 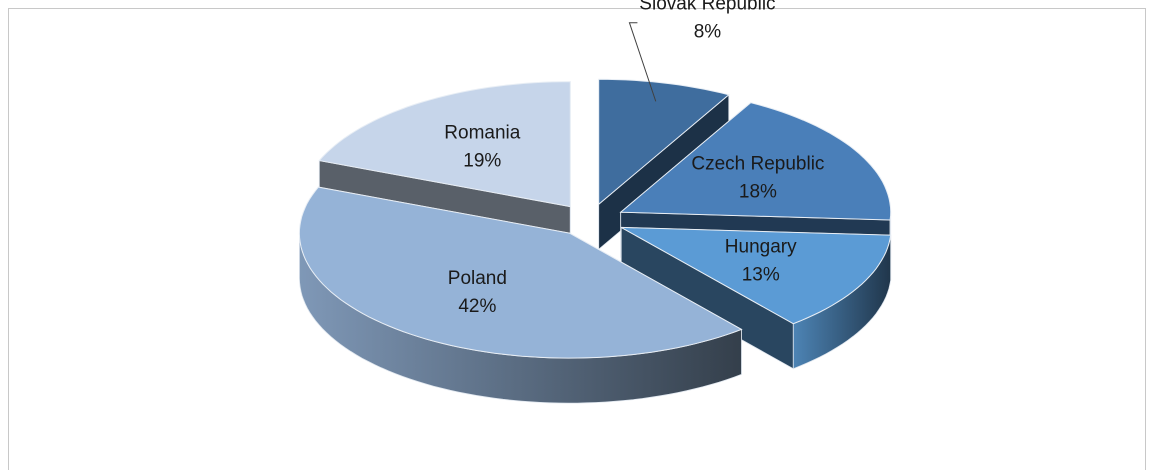 What do you see at coordinates (761, 274) in the screenshot?
I see `slice-value: 13%` at bounding box center [761, 274].